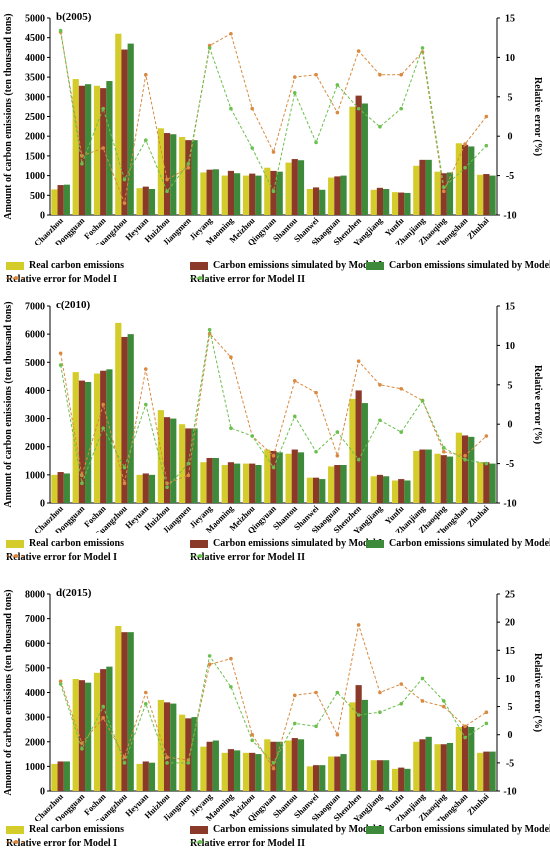 Image resolution: width=550 pixels, height=863 pixels. I want to click on y2-tick-label: 10, so click(510, 679).